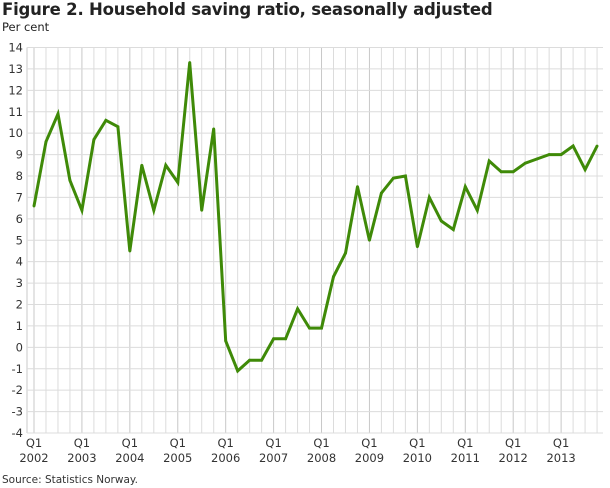 This screenshot has width=610, height=488. Describe the element at coordinates (19, 326) in the screenshot. I see `y-tick-label: 1` at that location.